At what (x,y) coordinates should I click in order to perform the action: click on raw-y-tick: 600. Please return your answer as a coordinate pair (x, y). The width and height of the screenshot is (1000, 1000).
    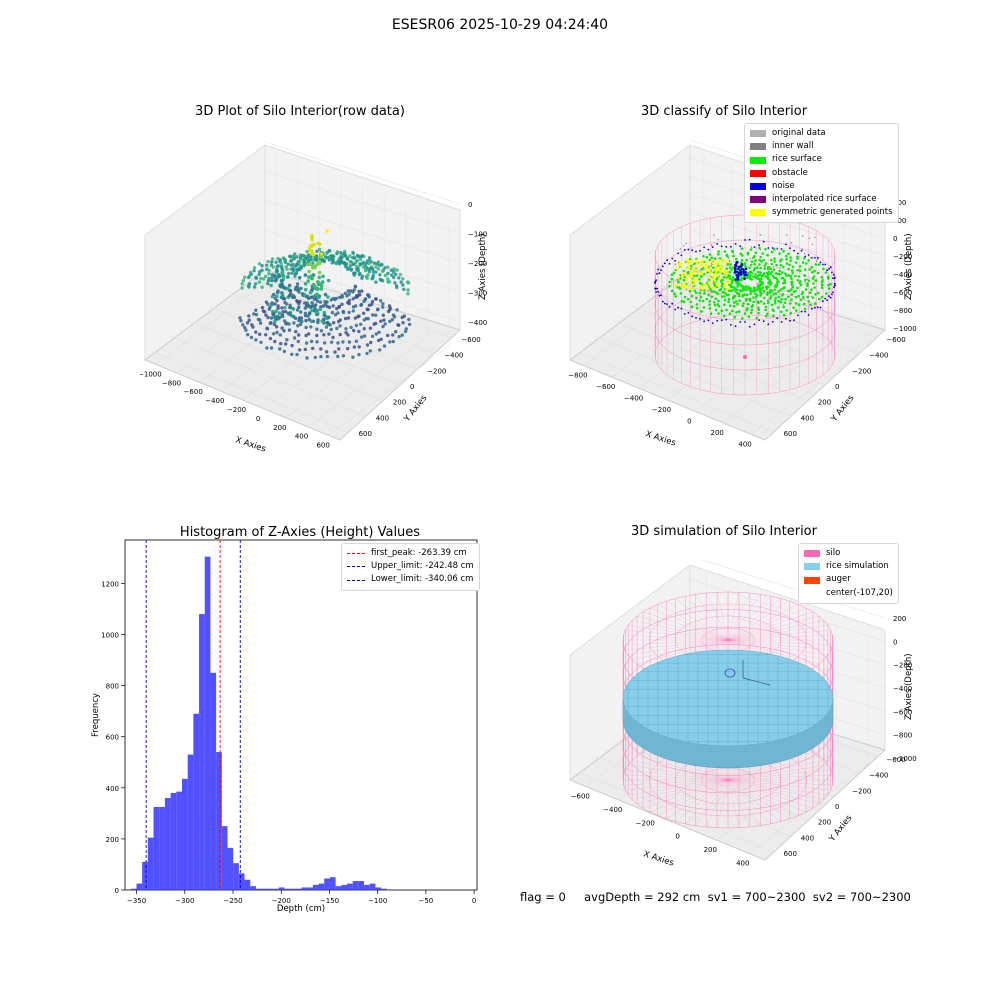
    Looking at the image, I should click on (365, 434).